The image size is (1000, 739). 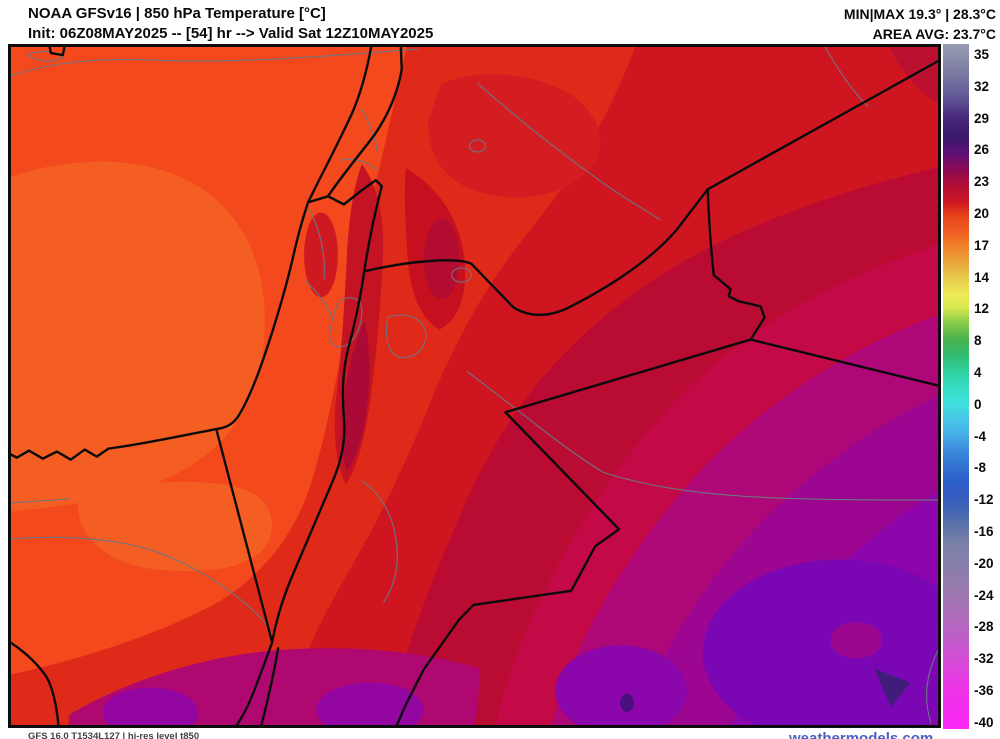 I want to click on colorbar-tick: 12, so click(x=982, y=309).